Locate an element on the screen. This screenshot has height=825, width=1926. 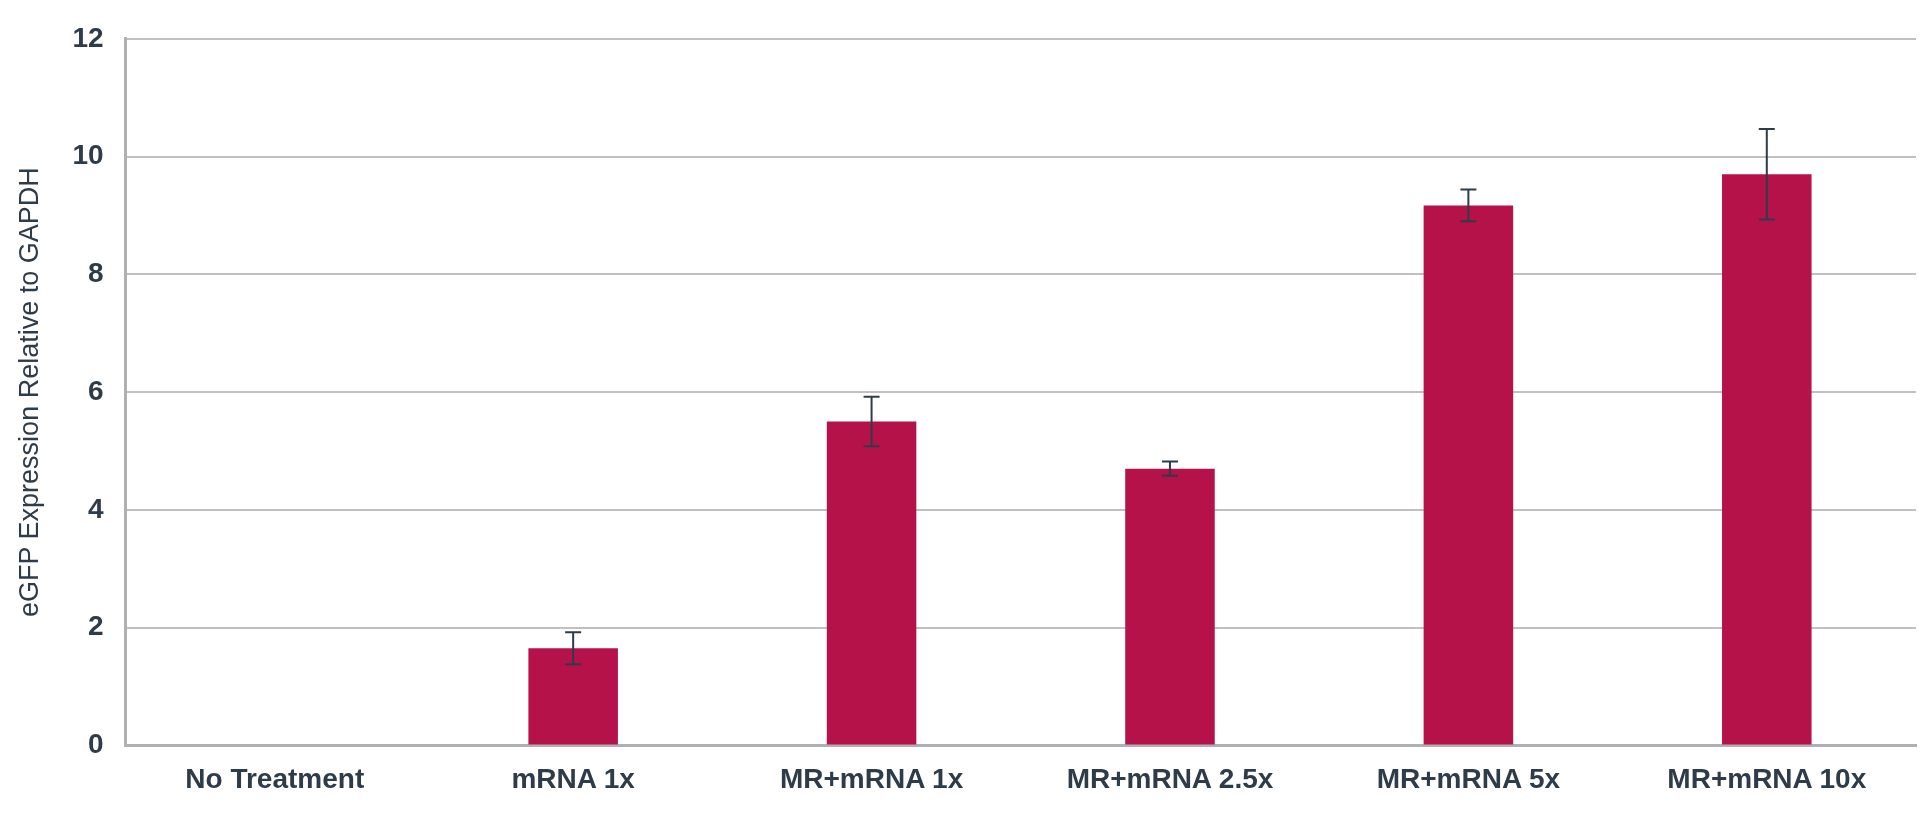
x-tick-label: MR+mRNA 1x is located at coordinates (871, 778).